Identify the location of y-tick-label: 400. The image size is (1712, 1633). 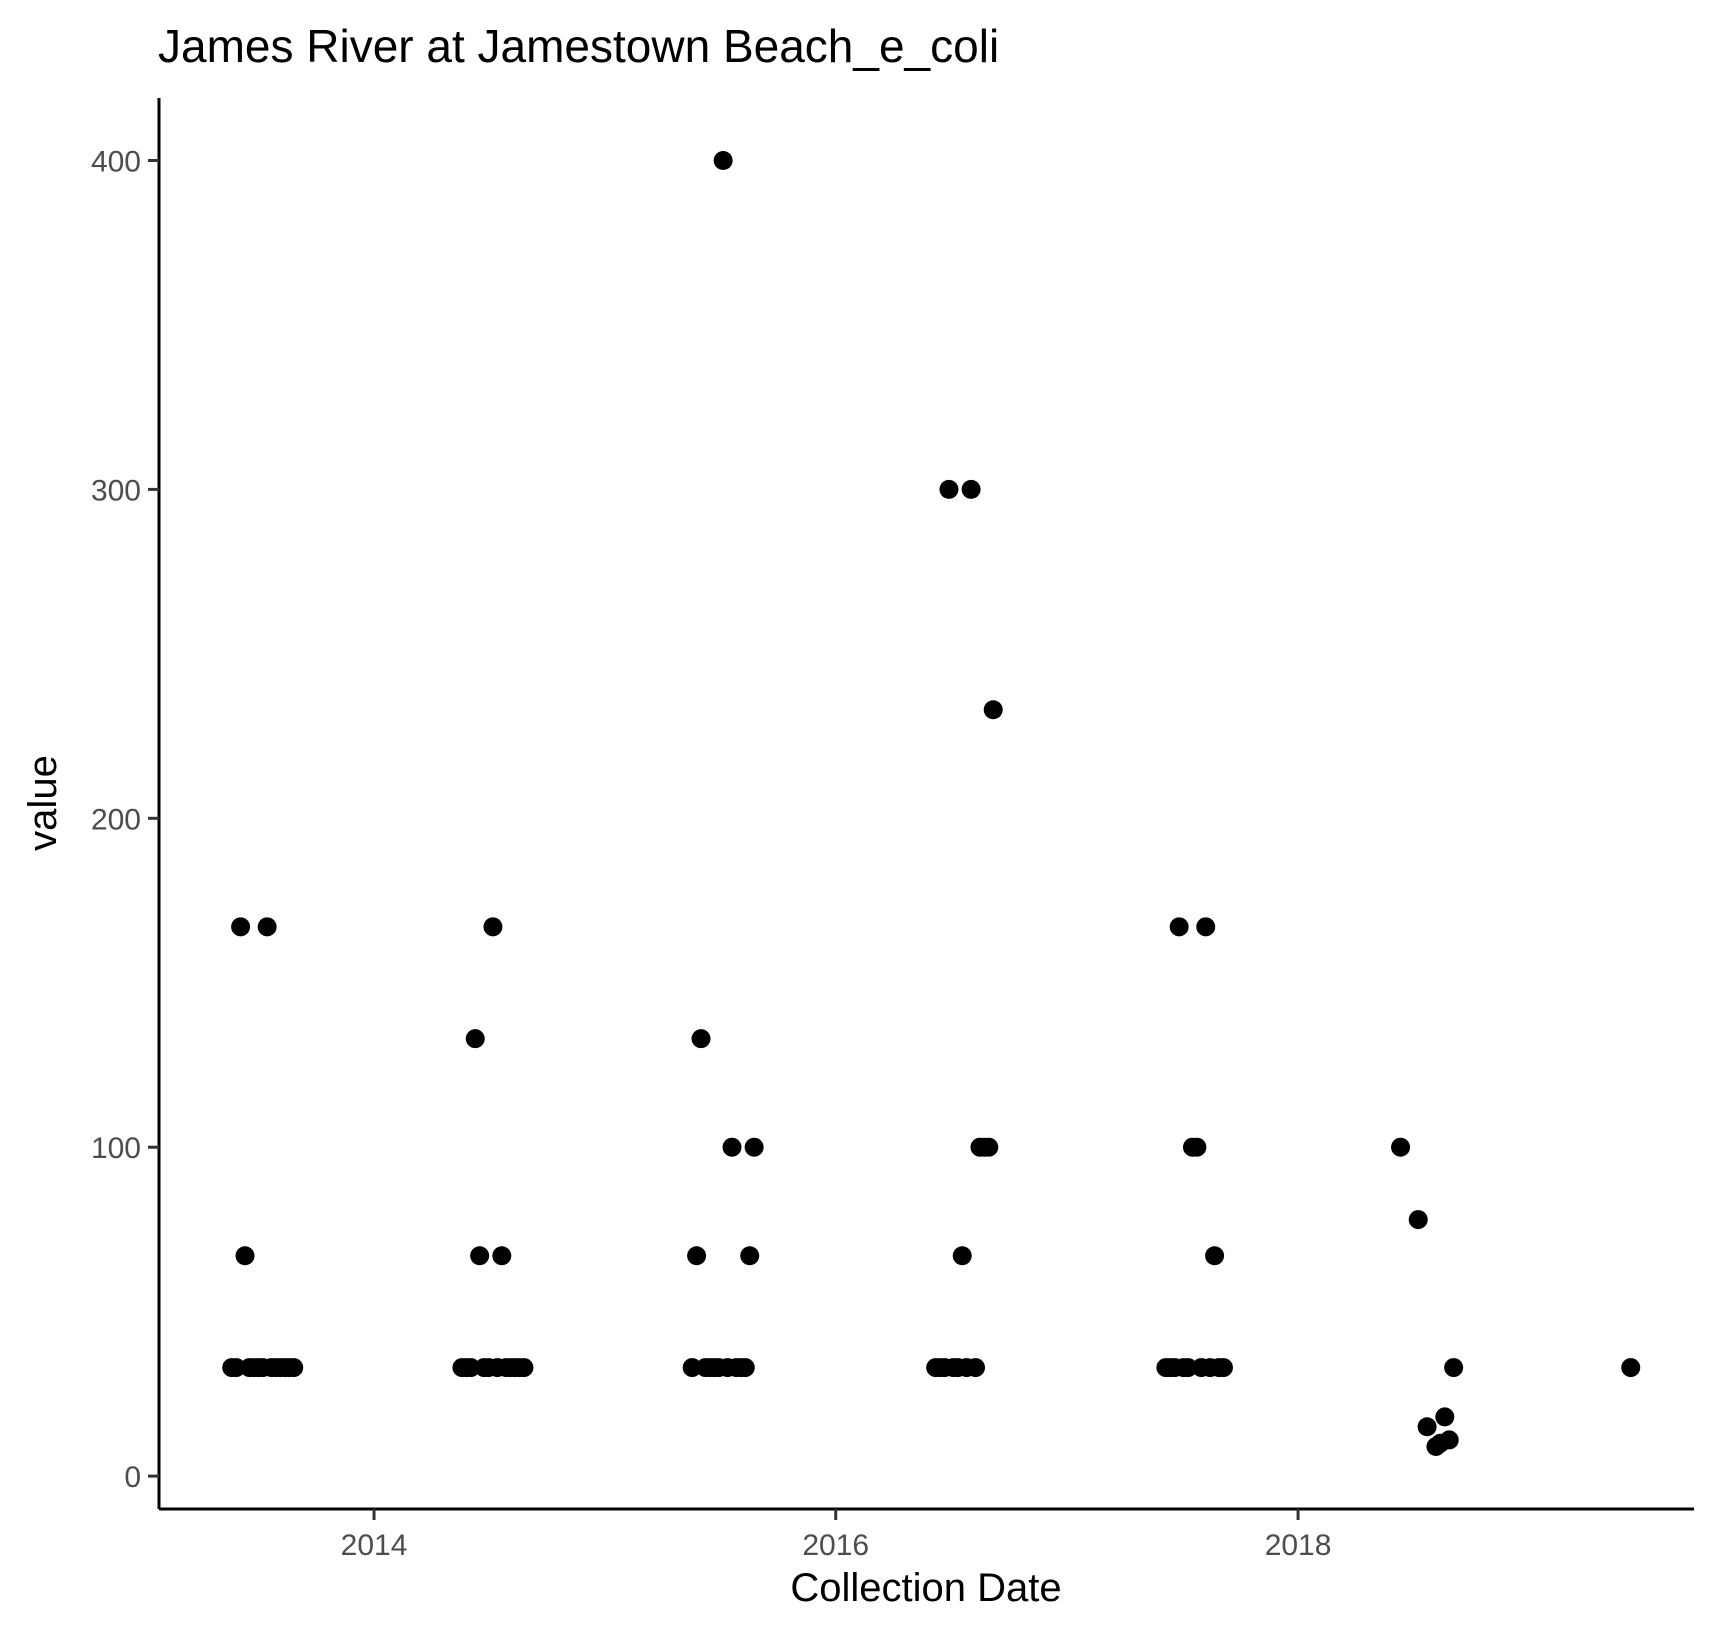
(116, 161).